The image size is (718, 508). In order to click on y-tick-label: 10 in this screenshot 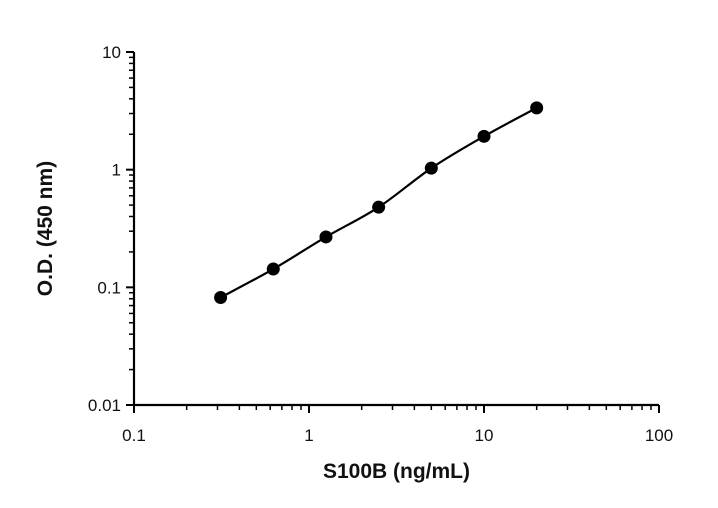, I will do `click(111, 52)`.